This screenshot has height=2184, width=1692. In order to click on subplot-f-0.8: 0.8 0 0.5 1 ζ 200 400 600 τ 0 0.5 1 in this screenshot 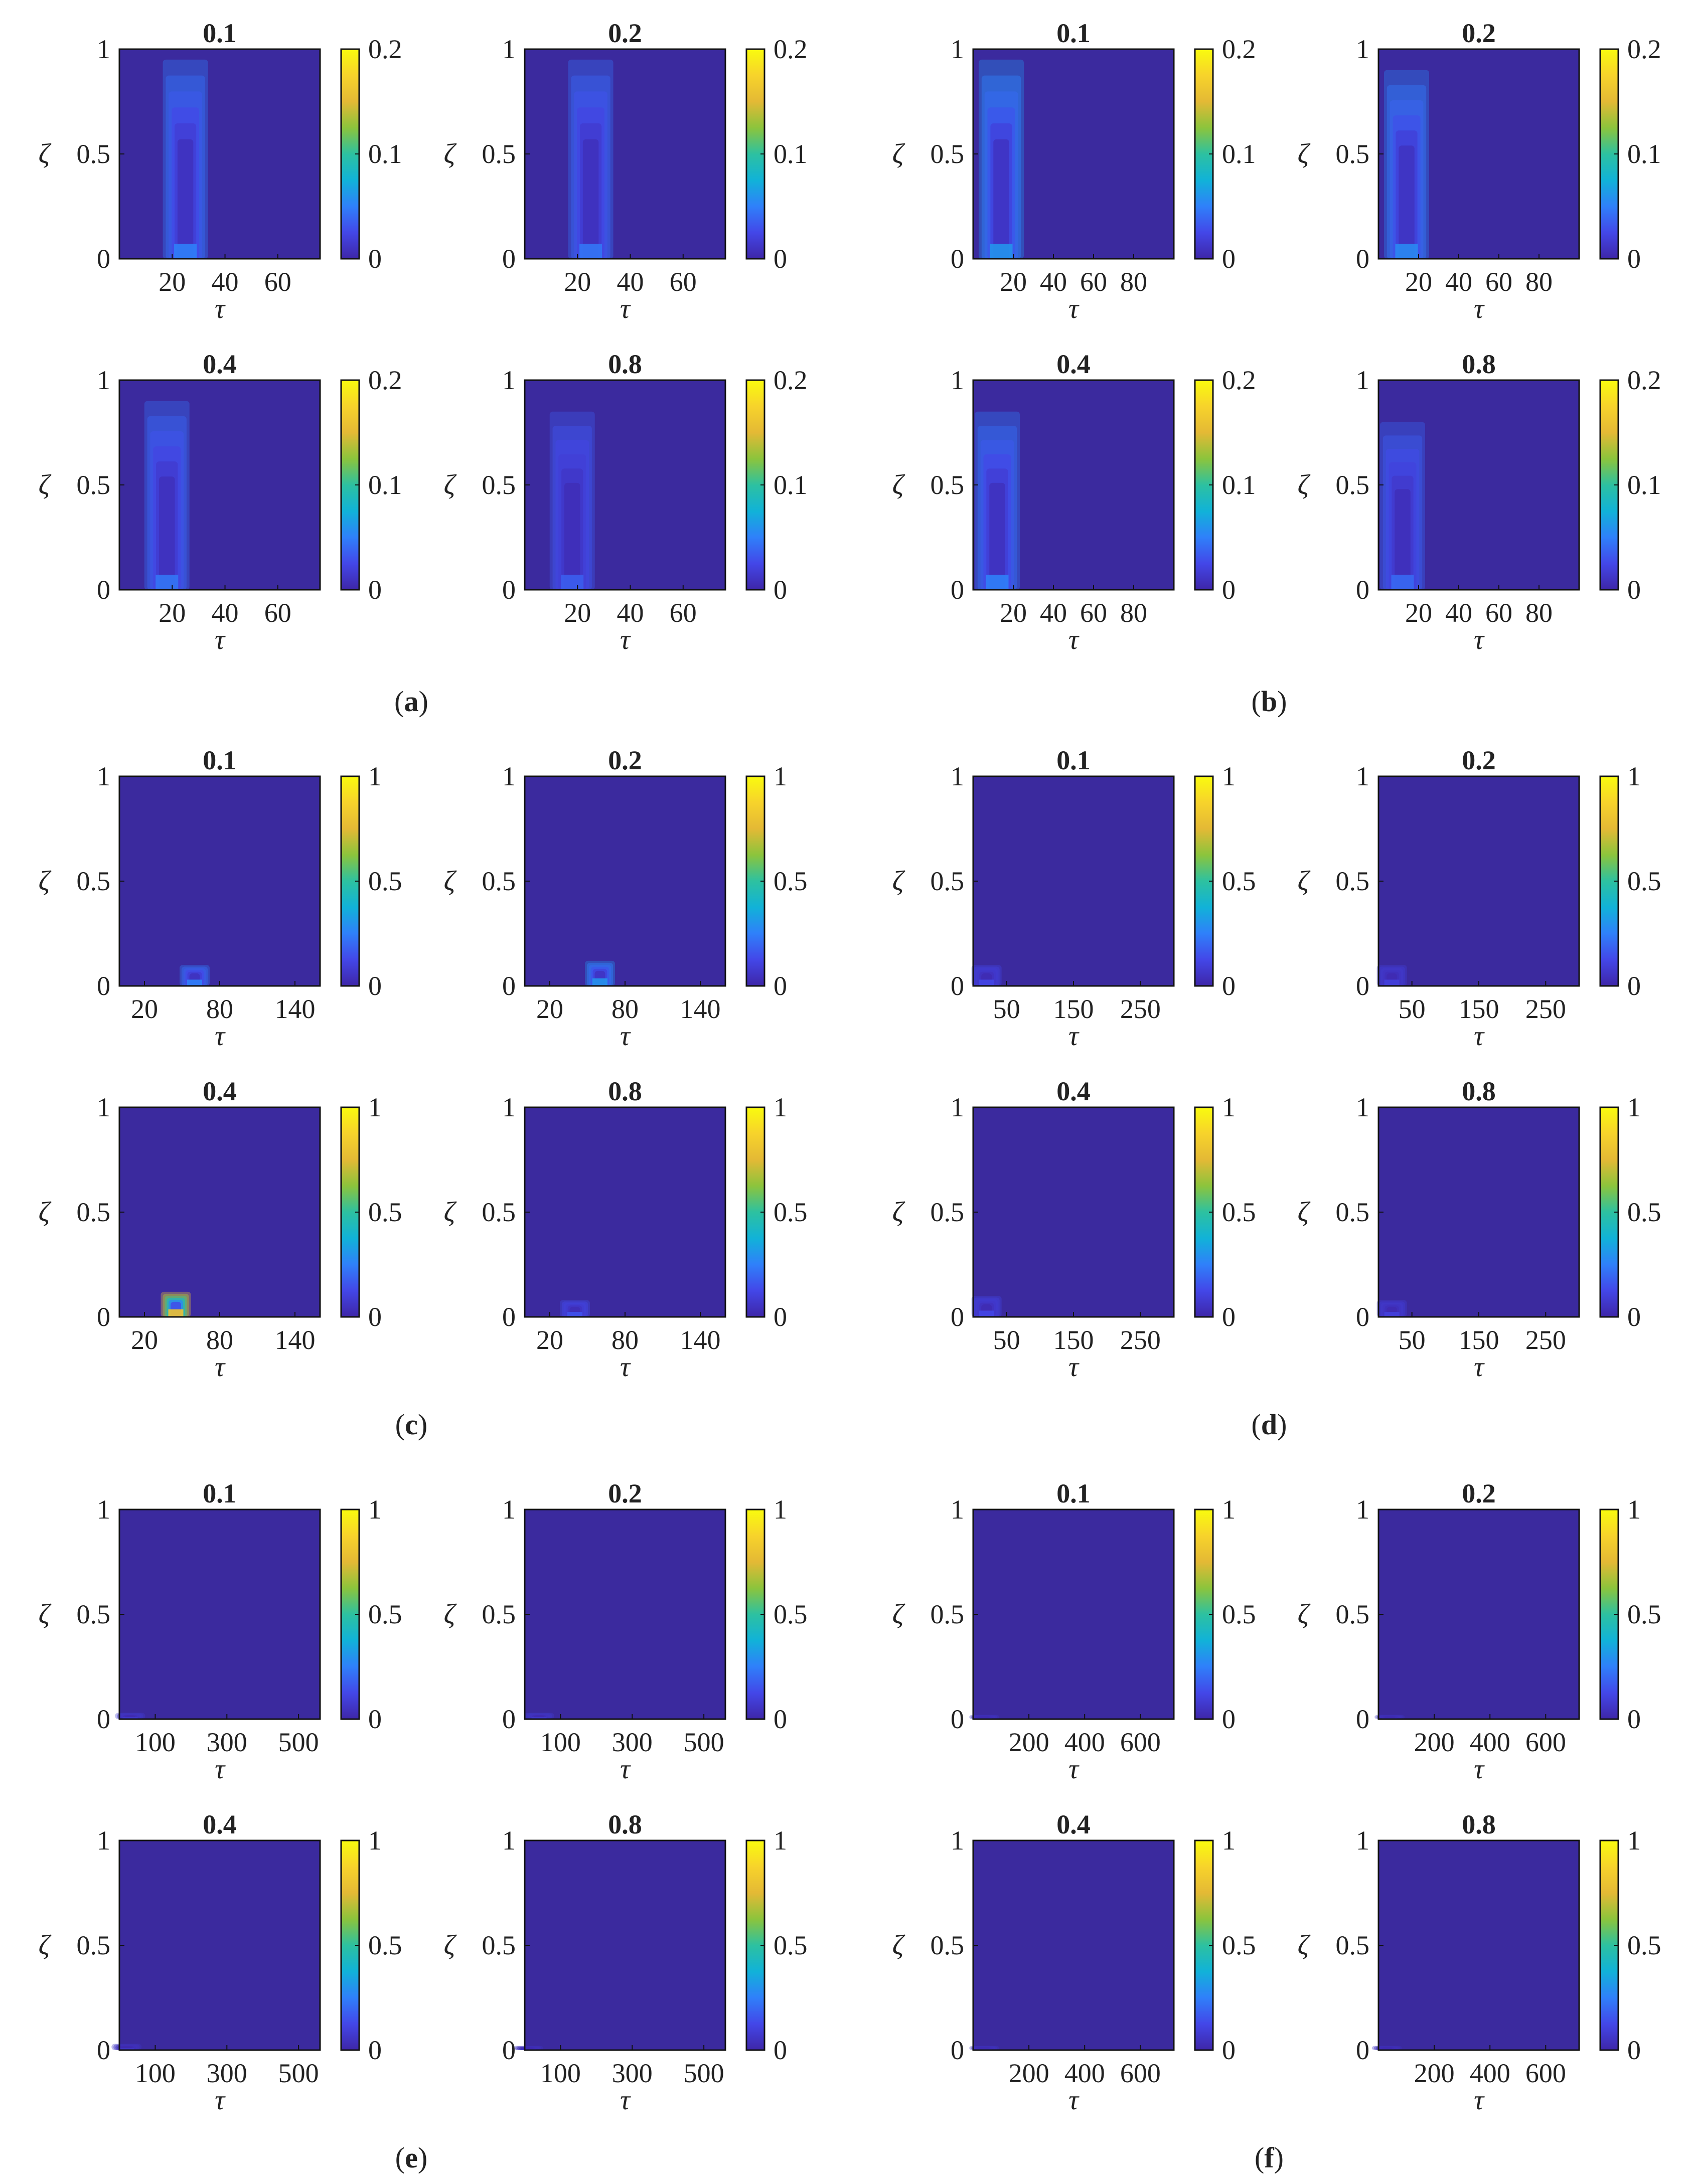, I will do `click(1479, 1962)`.